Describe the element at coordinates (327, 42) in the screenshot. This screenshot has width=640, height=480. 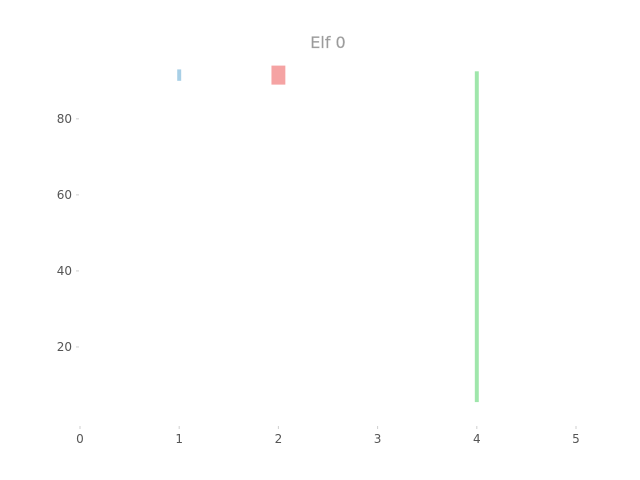
I see `chart-title: Elf 0` at that location.